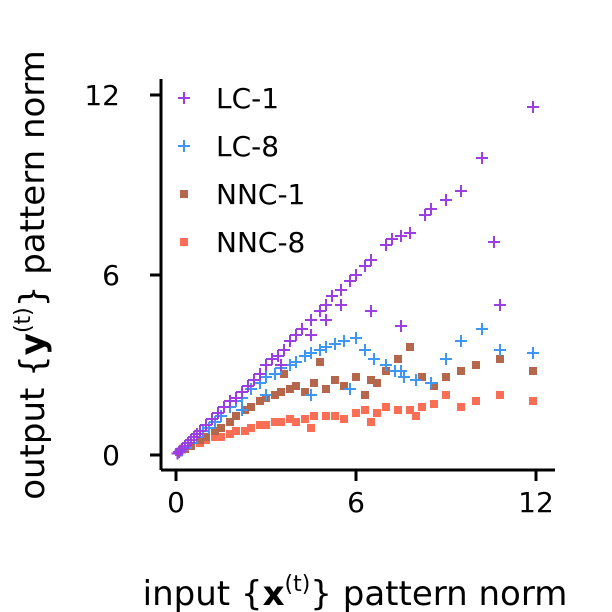 This screenshot has width=612, height=612. What do you see at coordinates (33, 344) in the screenshot?
I see `y-label-var: y` at bounding box center [33, 344].